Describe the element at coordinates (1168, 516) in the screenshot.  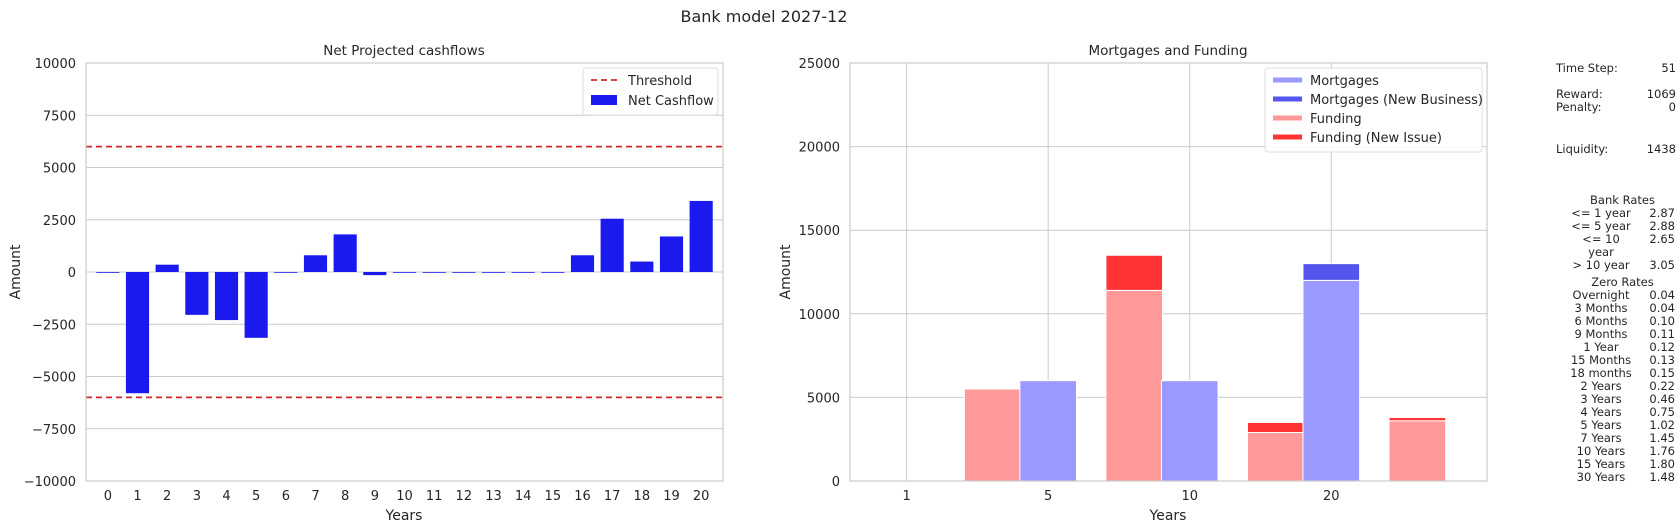
I see `chart2-xlabel: Years` at that location.